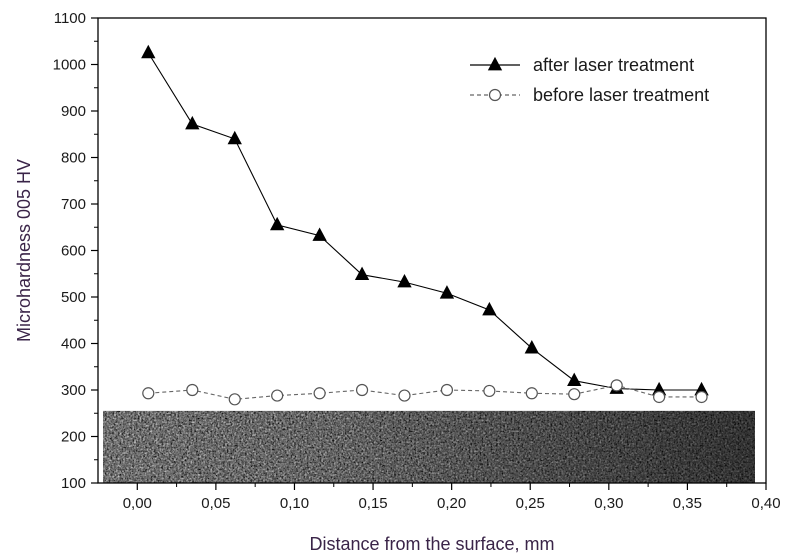 The image size is (788, 556). I want to click on series-before-laser-treatment, so click(425, 392).